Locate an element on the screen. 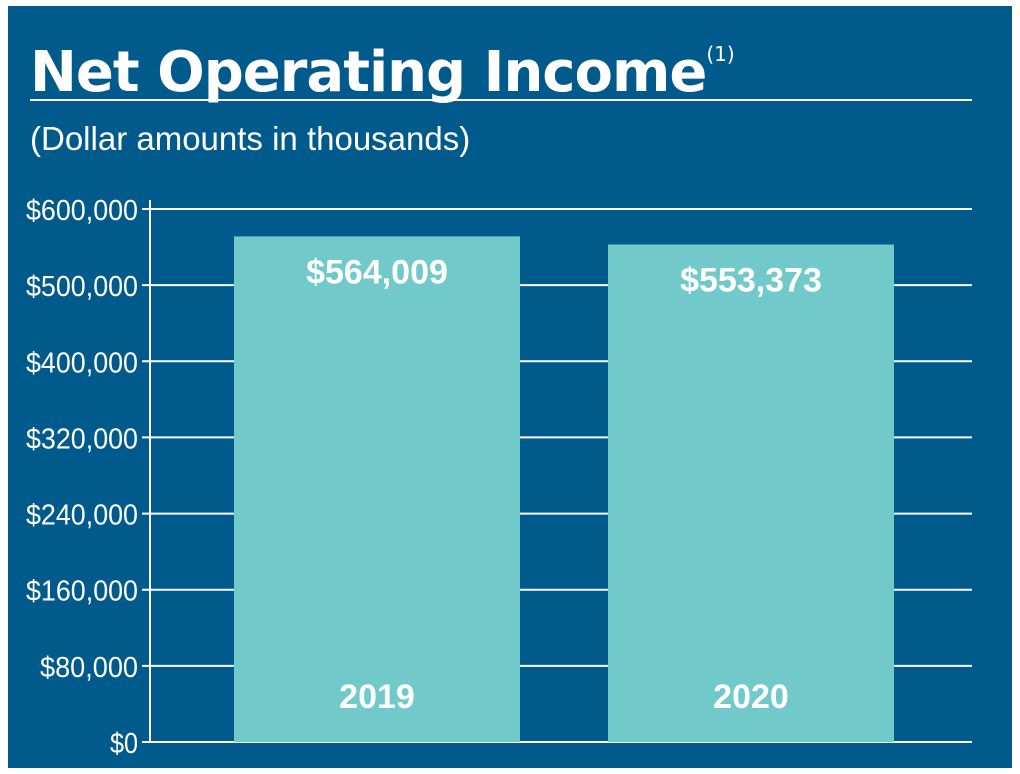 Image resolution: width=1020 pixels, height=774 pixels. y-tick-label: $320,000 is located at coordinates (82, 439).